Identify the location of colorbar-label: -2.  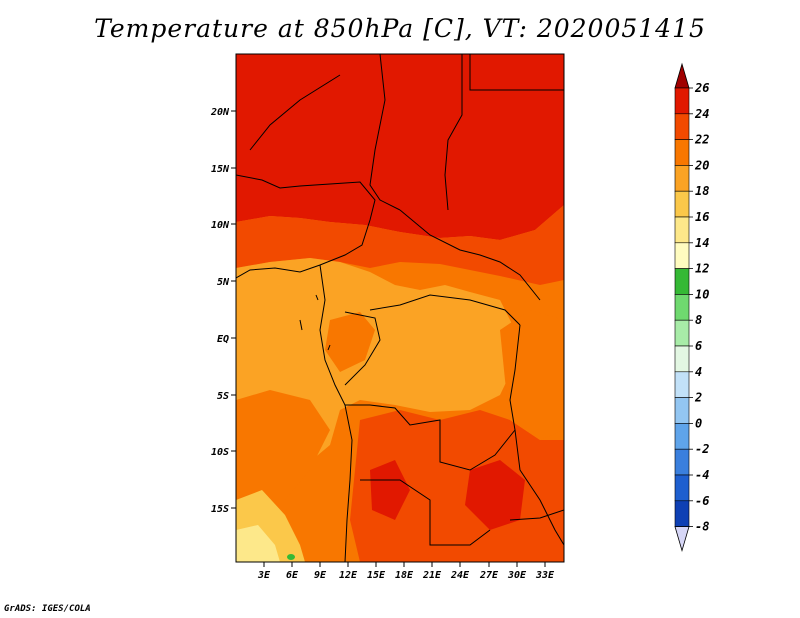
(702, 449).